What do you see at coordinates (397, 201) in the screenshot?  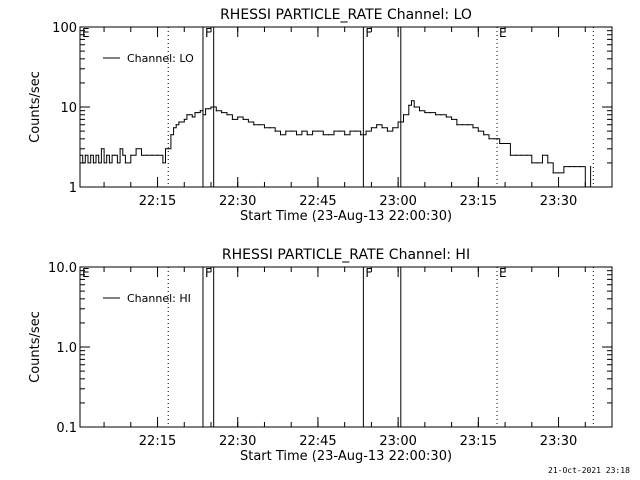 I see `x-tick-label: 23:00` at bounding box center [397, 201].